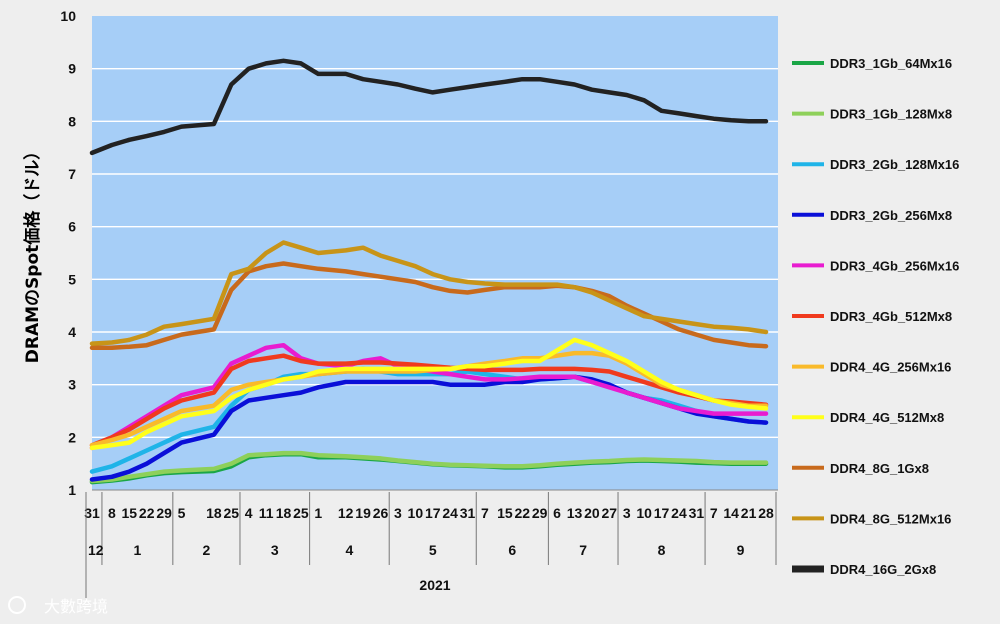 This screenshot has height=624, width=1000. I want to click on x-tick-label-month: 9, so click(741, 550).